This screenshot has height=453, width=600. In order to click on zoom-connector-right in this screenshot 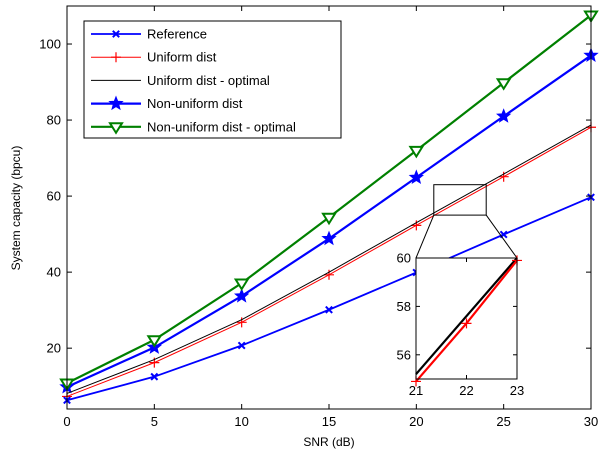, I will do `click(501, 236)`.